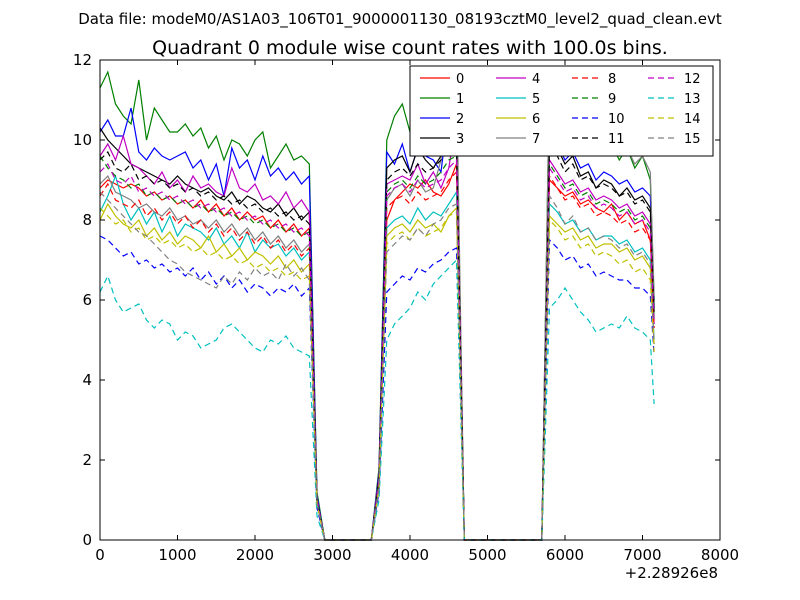 The height and width of the screenshot is (600, 800). What do you see at coordinates (616, 139) in the screenshot?
I see `legend-label-11: 11` at bounding box center [616, 139].